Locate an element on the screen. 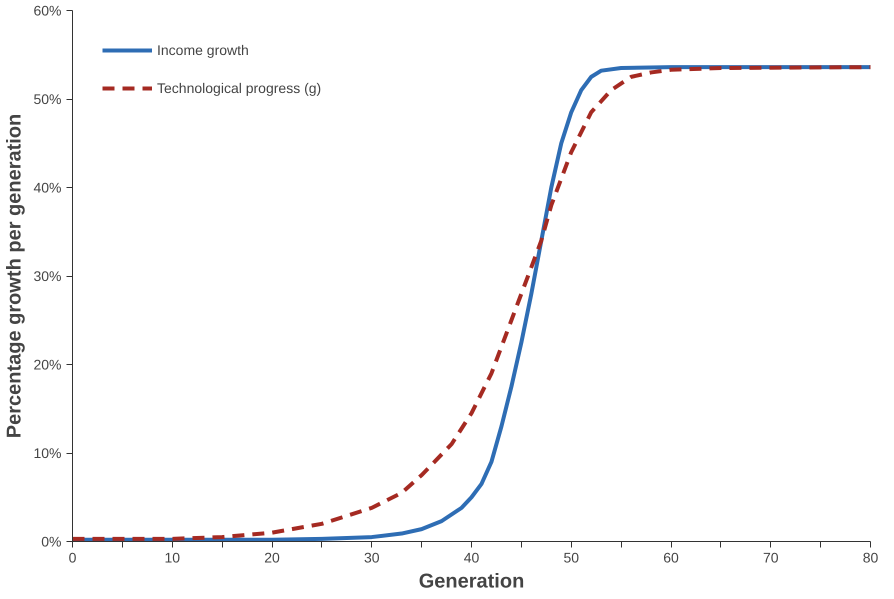 The image size is (894, 599). y-tick-label: 40% is located at coordinates (47, 188).